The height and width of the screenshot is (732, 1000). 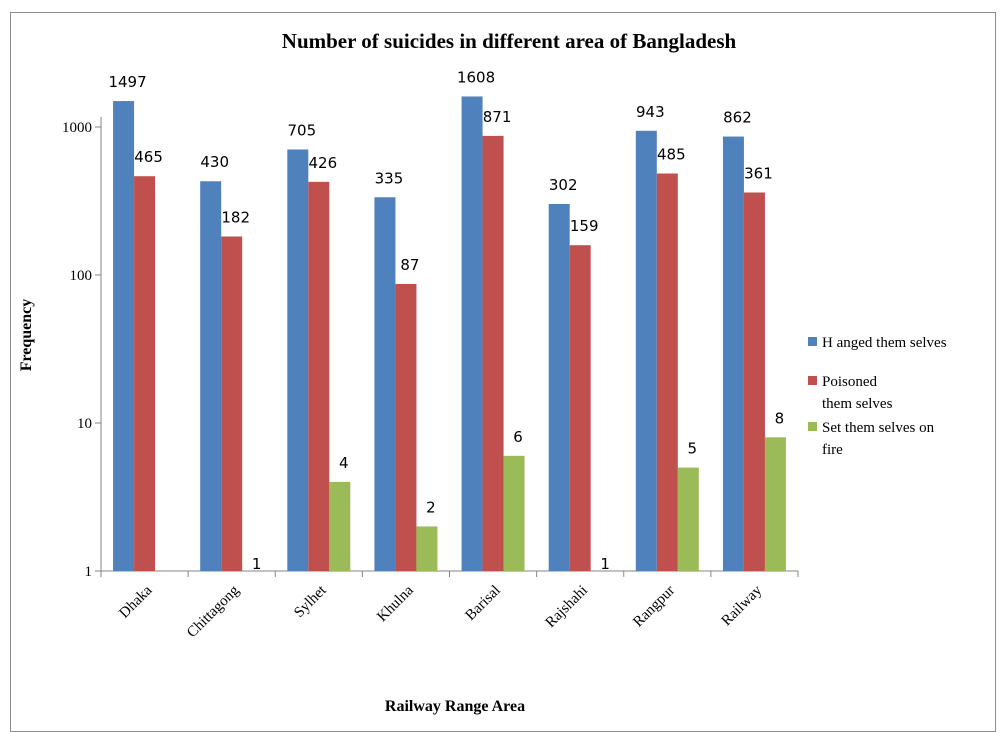 What do you see at coordinates (483, 603) in the screenshot?
I see `x-tick-label: Barisal` at bounding box center [483, 603].